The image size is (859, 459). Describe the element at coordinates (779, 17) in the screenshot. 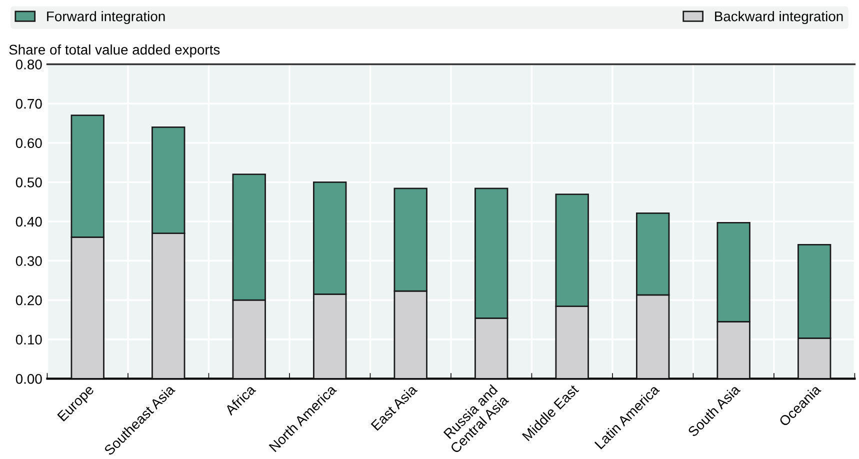

I see `legend-label: Backward integration` at that location.